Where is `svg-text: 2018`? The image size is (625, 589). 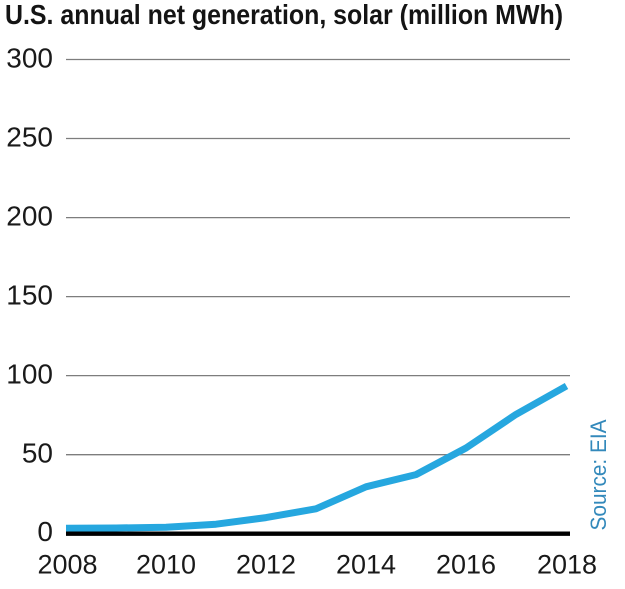
svg-text: 2018 is located at coordinates (567, 565).